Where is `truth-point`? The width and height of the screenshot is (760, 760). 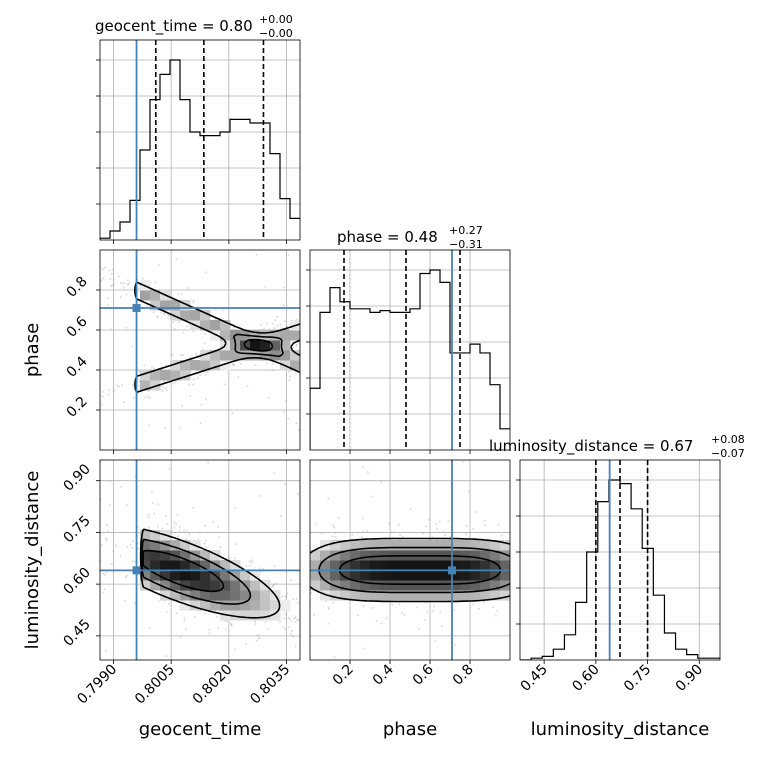 truth-point is located at coordinates (136, 570).